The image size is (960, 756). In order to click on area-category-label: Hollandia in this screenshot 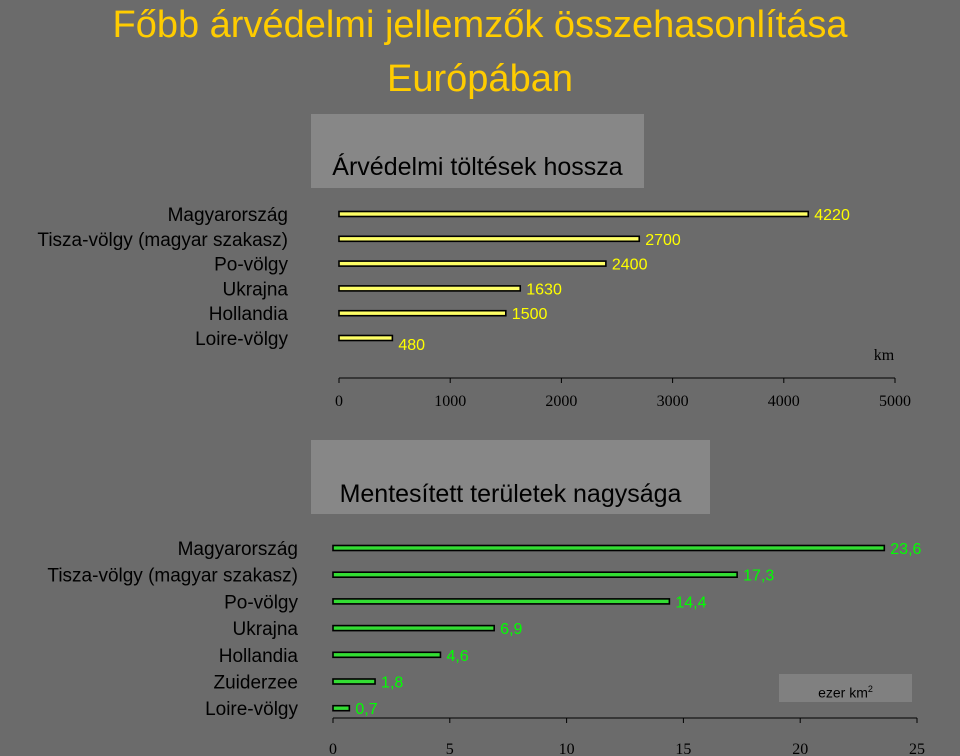, I will do `click(259, 656)`.